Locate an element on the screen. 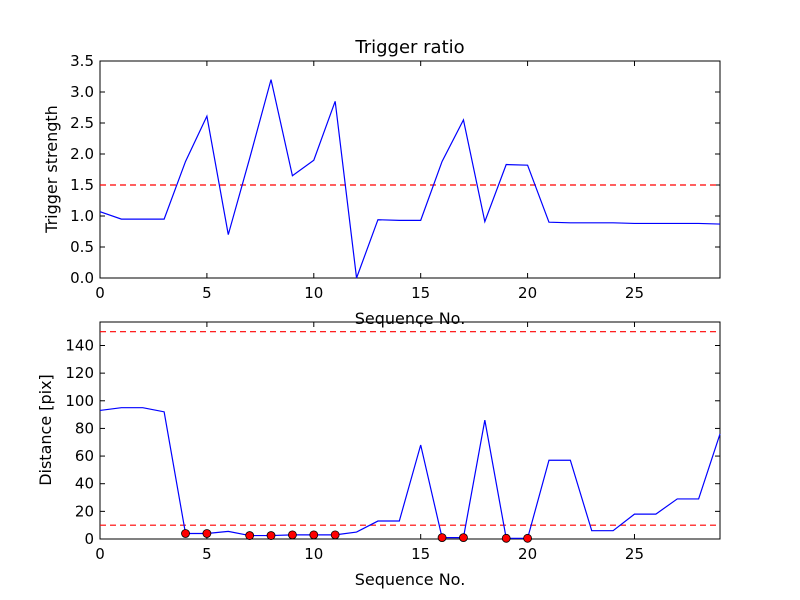 This screenshot has height=600, width=800. y-tick-label: 120 is located at coordinates (79, 373).